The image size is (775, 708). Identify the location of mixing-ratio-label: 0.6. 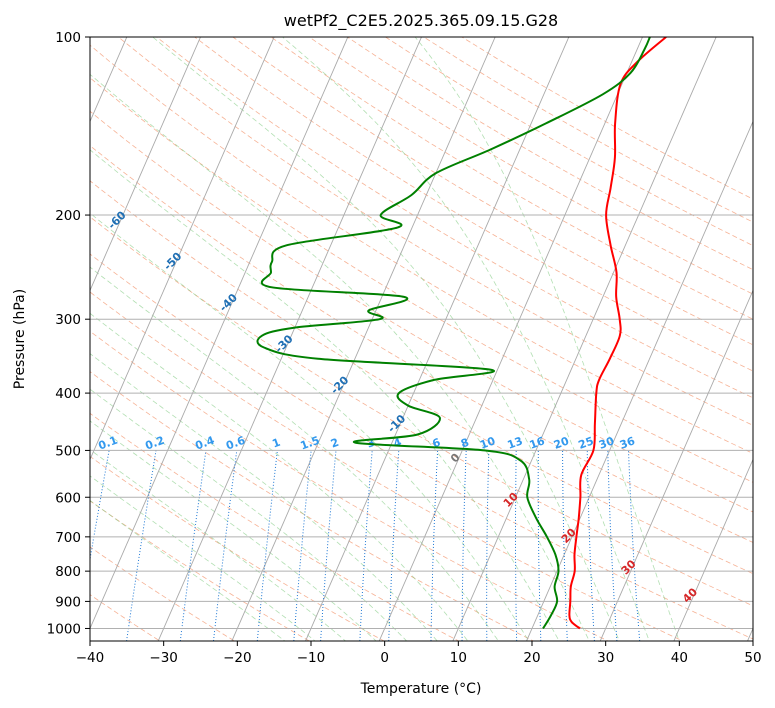
(235, 443).